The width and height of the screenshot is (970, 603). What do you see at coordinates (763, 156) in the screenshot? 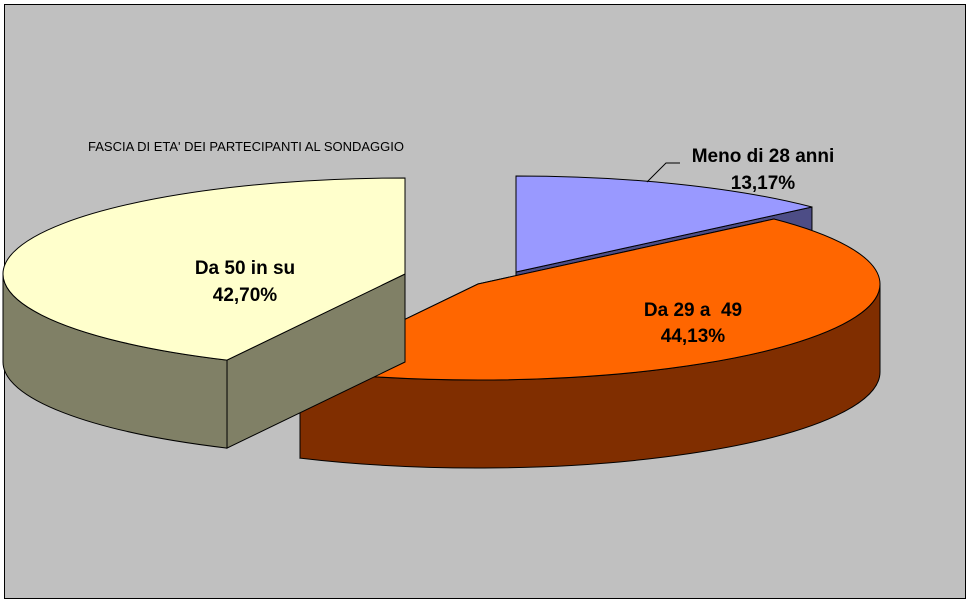
I see `slice-label-category: Meno di 28 anni` at bounding box center [763, 156].